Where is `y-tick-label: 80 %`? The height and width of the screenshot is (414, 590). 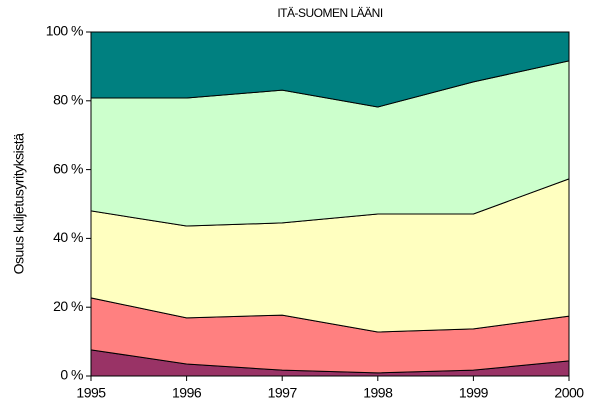 y-tick-label: 80 % is located at coordinates (68, 100).